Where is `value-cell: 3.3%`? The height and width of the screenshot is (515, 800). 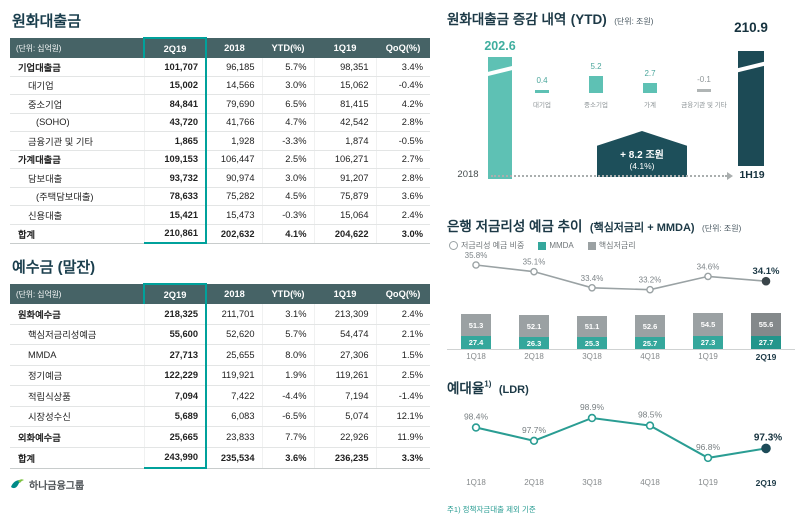
value-cell: 3.3% is located at coordinates (402, 457).